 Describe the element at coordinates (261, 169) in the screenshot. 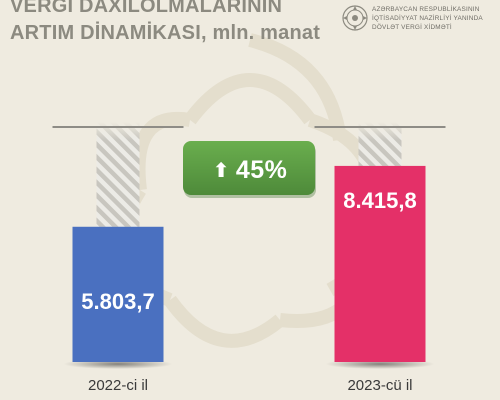

I see `growth-value: 45%` at that location.